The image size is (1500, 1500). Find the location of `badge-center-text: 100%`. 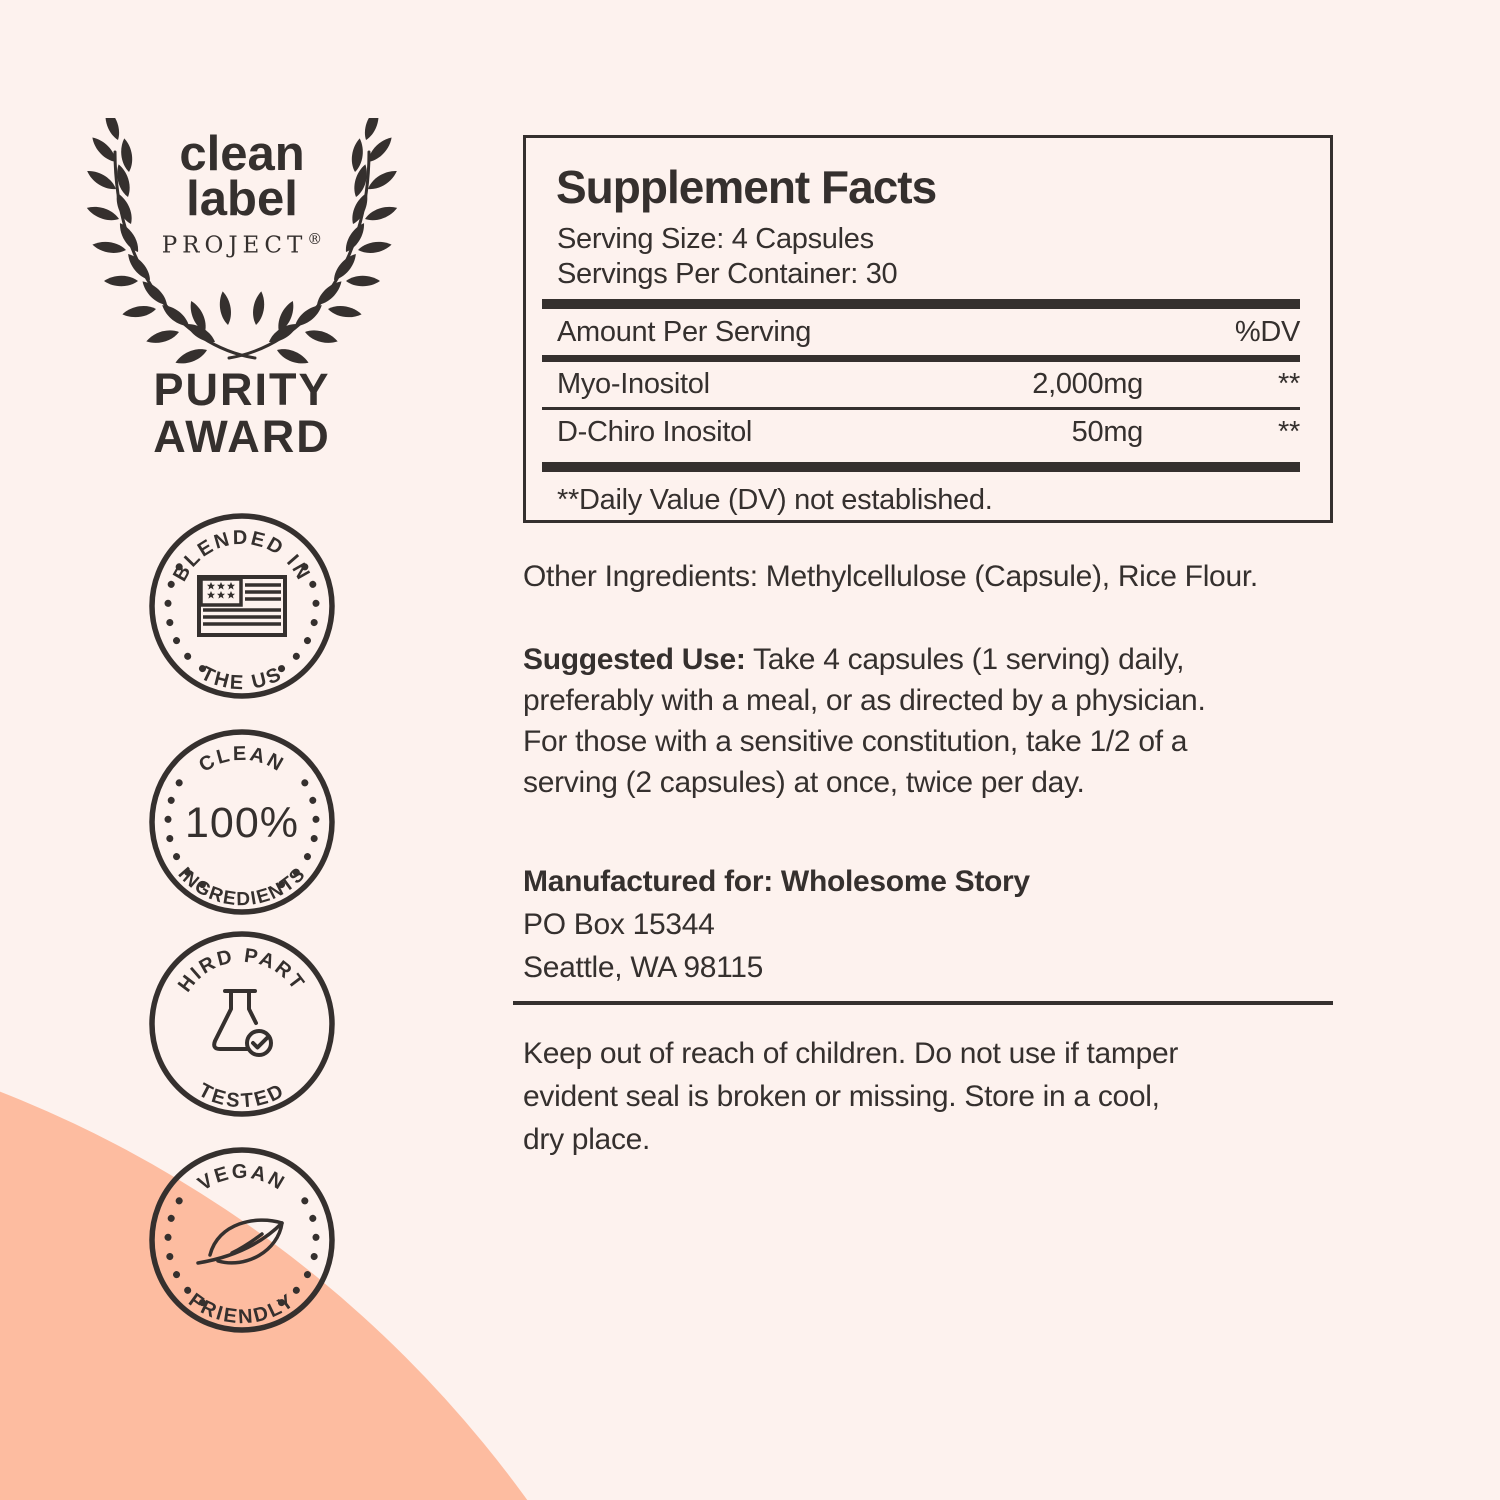

badge-center-text: 100% is located at coordinates (242, 823).